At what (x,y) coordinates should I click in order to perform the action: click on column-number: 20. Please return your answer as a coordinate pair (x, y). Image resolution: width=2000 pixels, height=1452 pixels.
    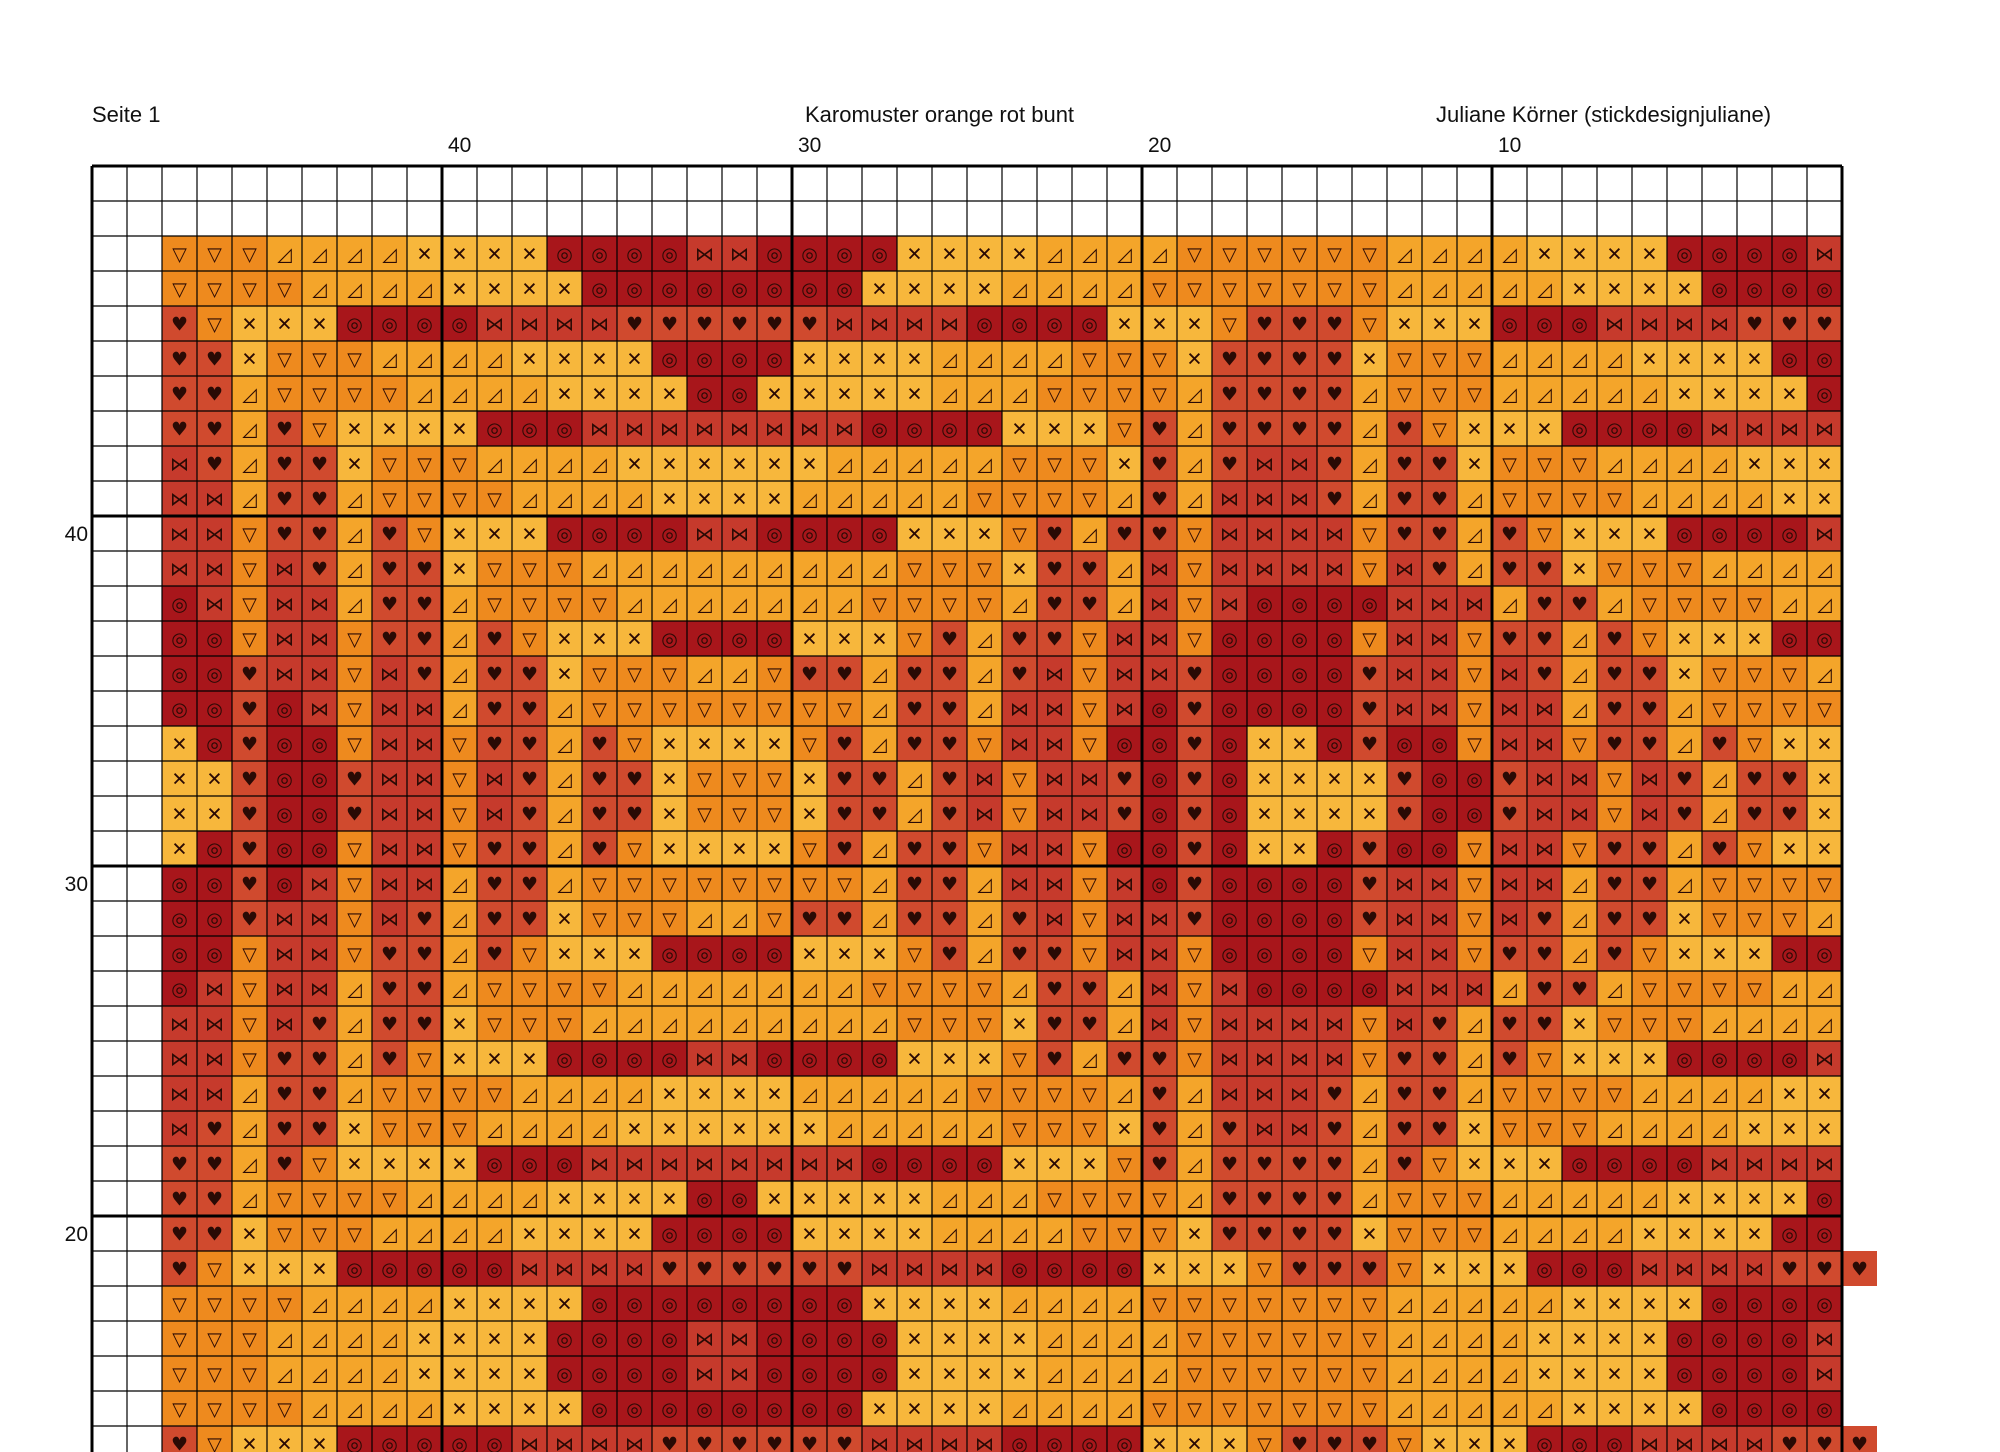
    Looking at the image, I should click on (1159, 145).